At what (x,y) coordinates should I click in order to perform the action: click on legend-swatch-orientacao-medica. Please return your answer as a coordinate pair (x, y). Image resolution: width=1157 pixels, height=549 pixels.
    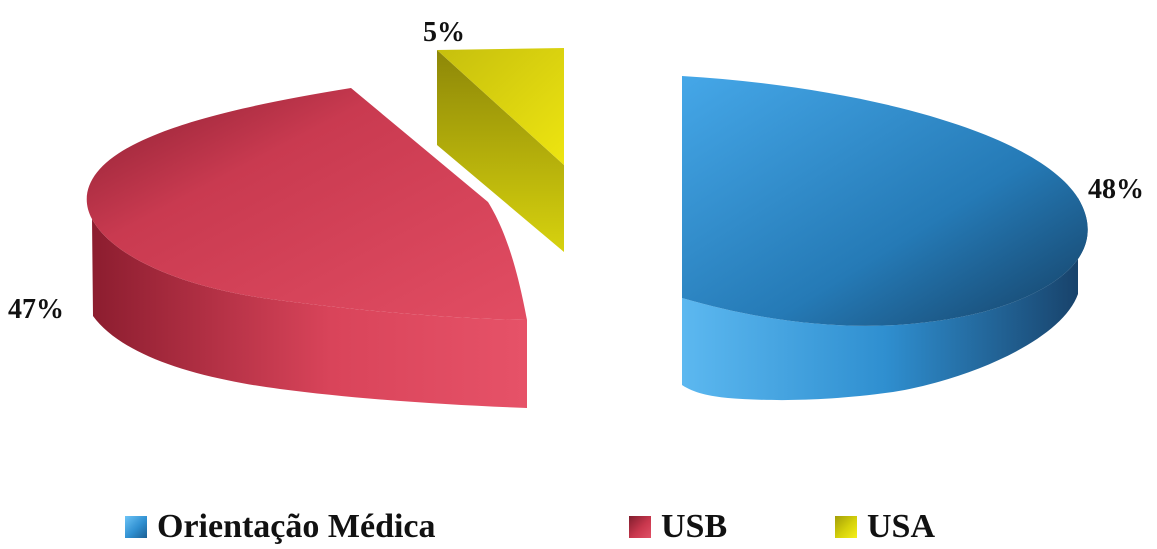
    Looking at the image, I should click on (136, 527).